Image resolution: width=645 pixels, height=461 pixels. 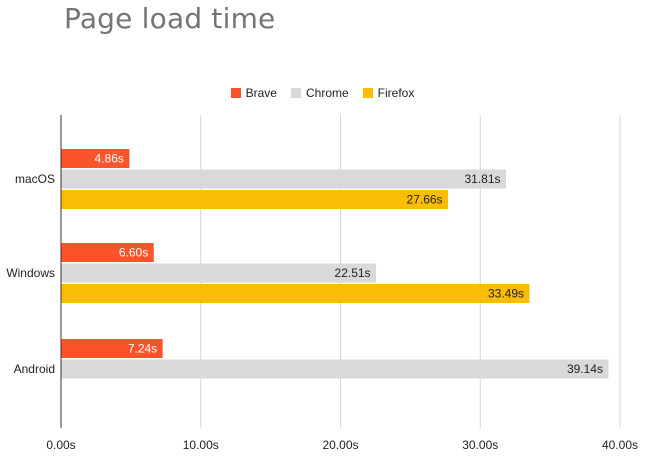 I want to click on x-tick-label: 20.00s, so click(x=340, y=445).